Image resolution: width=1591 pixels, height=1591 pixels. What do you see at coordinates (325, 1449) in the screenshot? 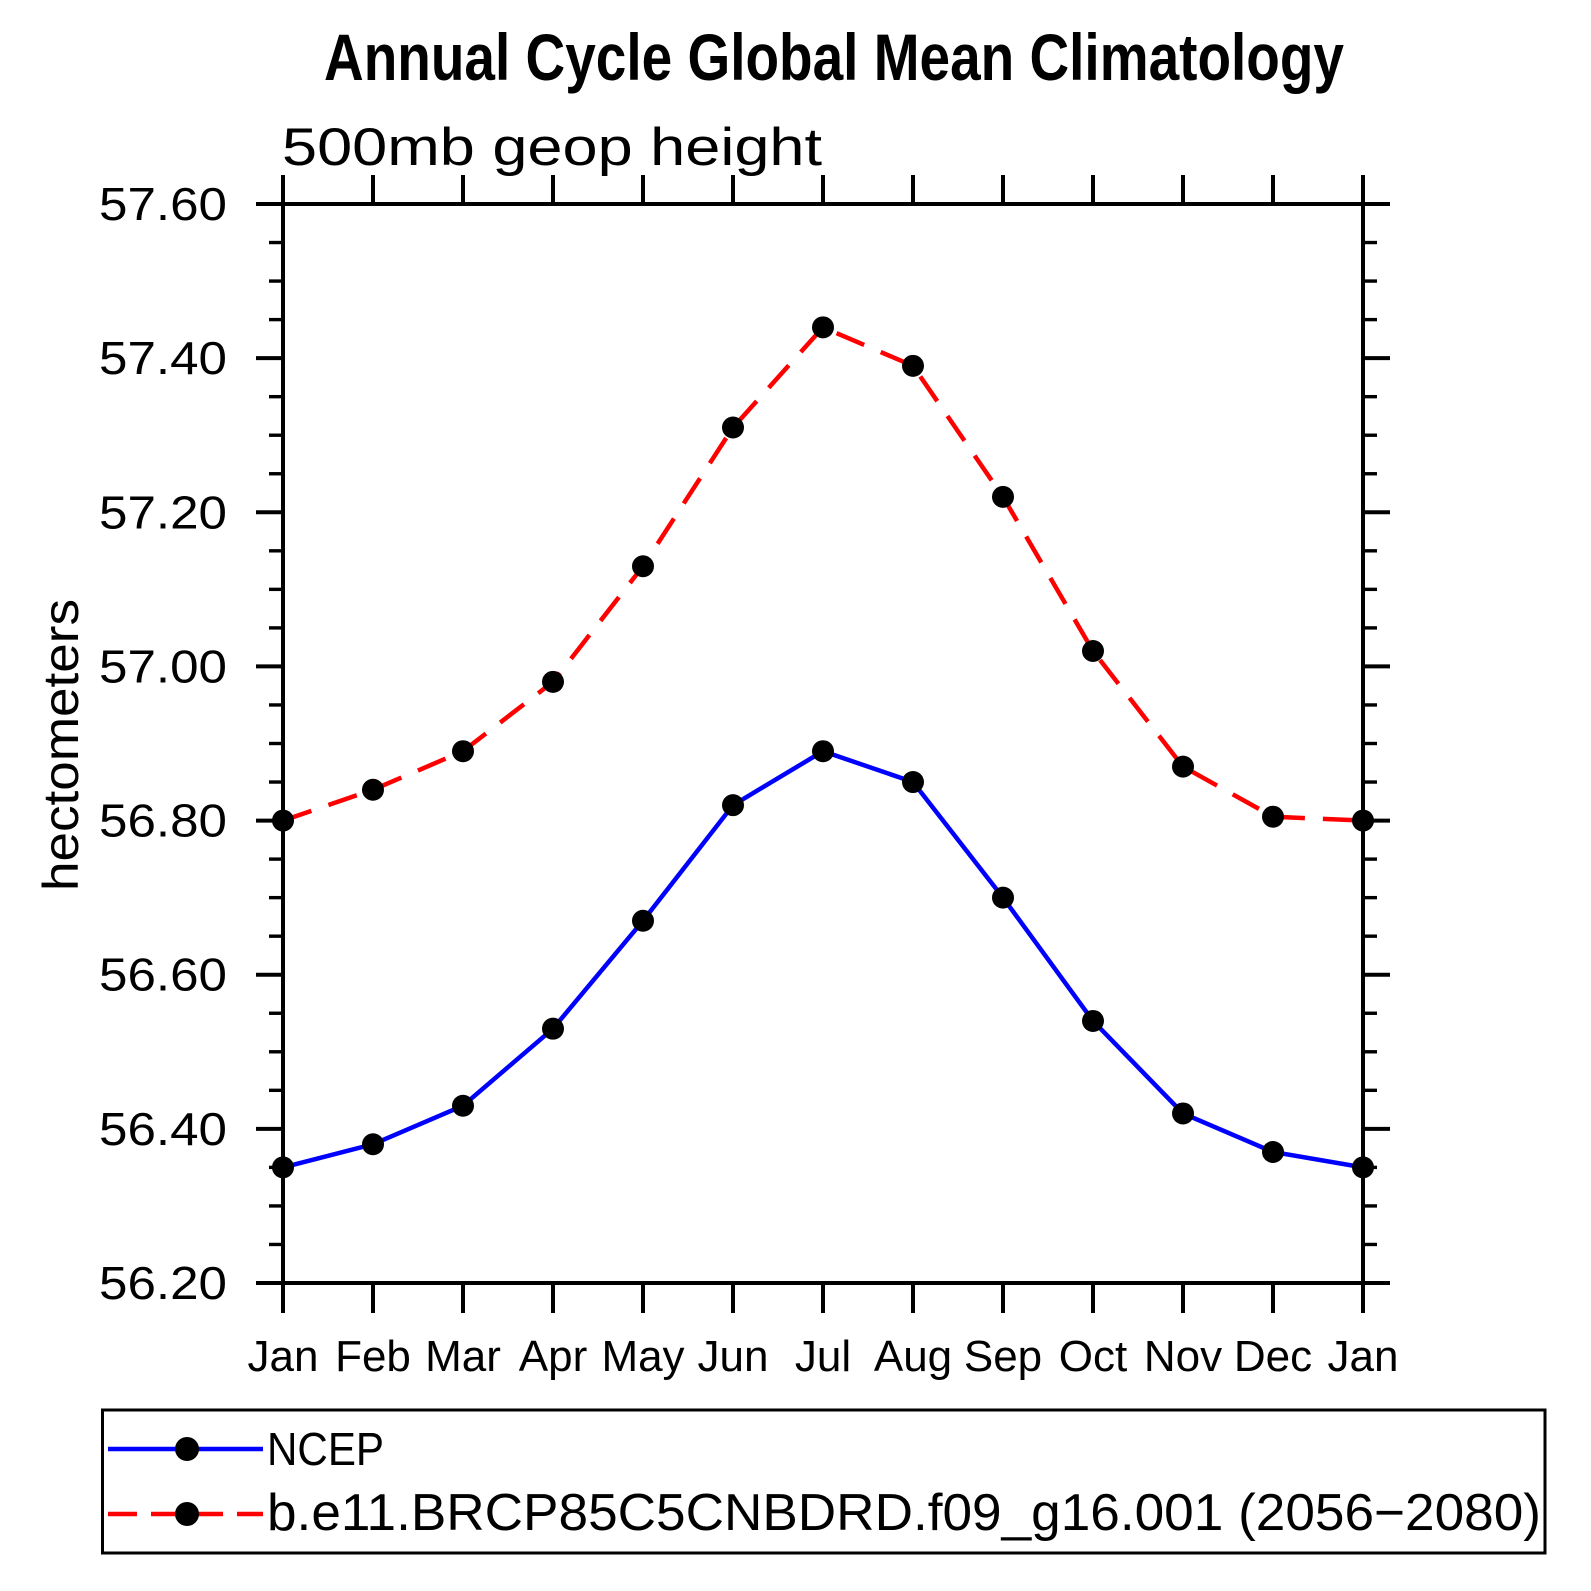
I see `legend-label-ncep: NCEP` at bounding box center [325, 1449].